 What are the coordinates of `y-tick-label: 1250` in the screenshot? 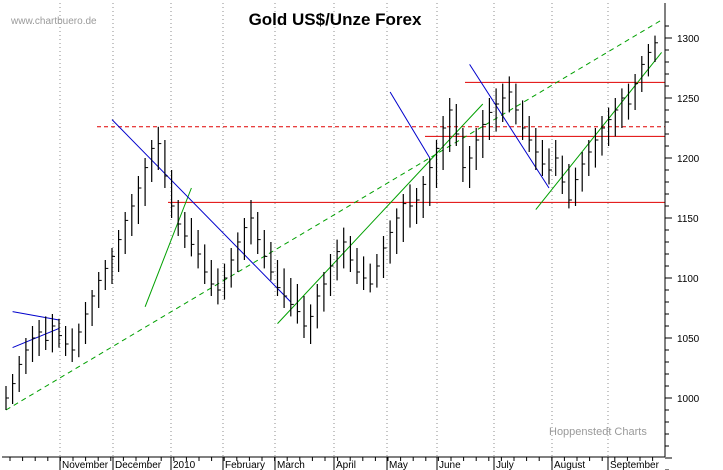 It's located at (688, 99).